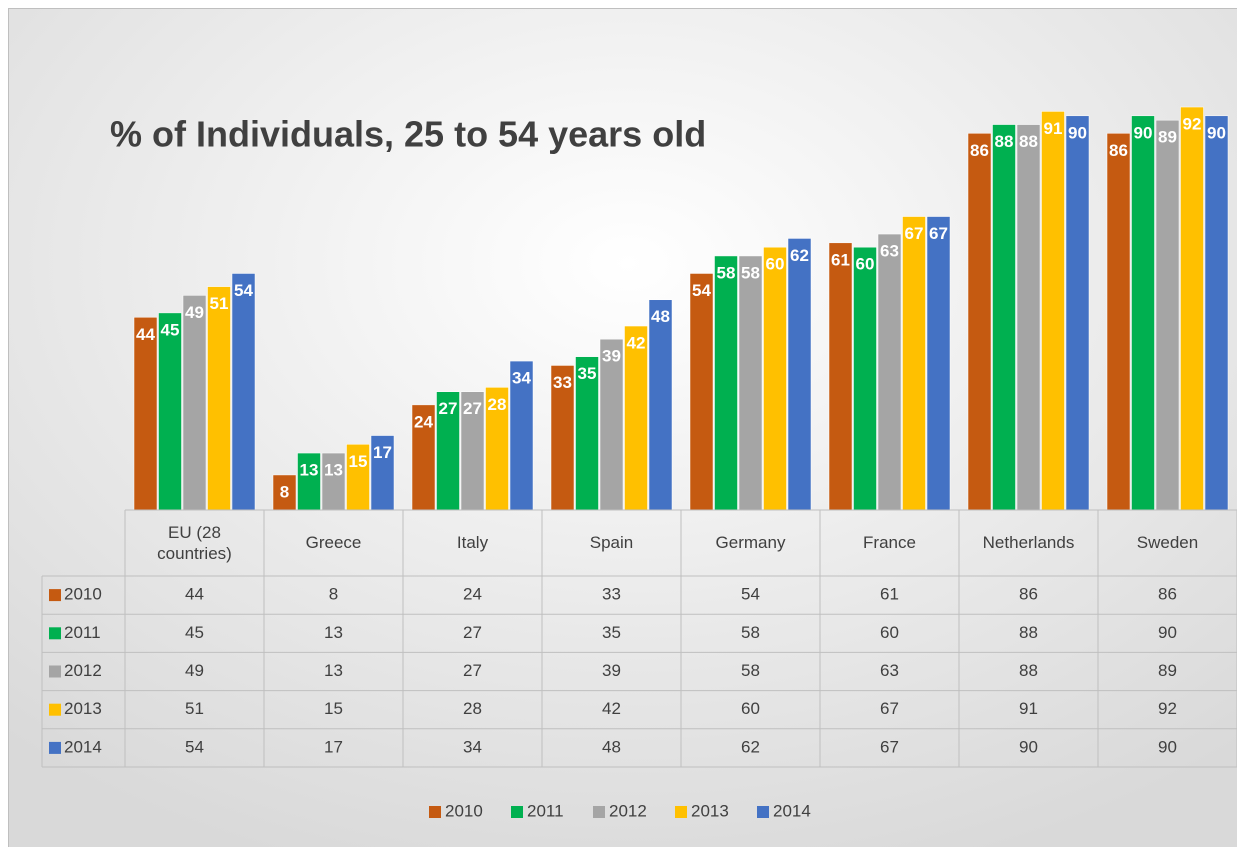  Describe the element at coordinates (889, 708) in the screenshot. I see `table-cell: 67` at that location.